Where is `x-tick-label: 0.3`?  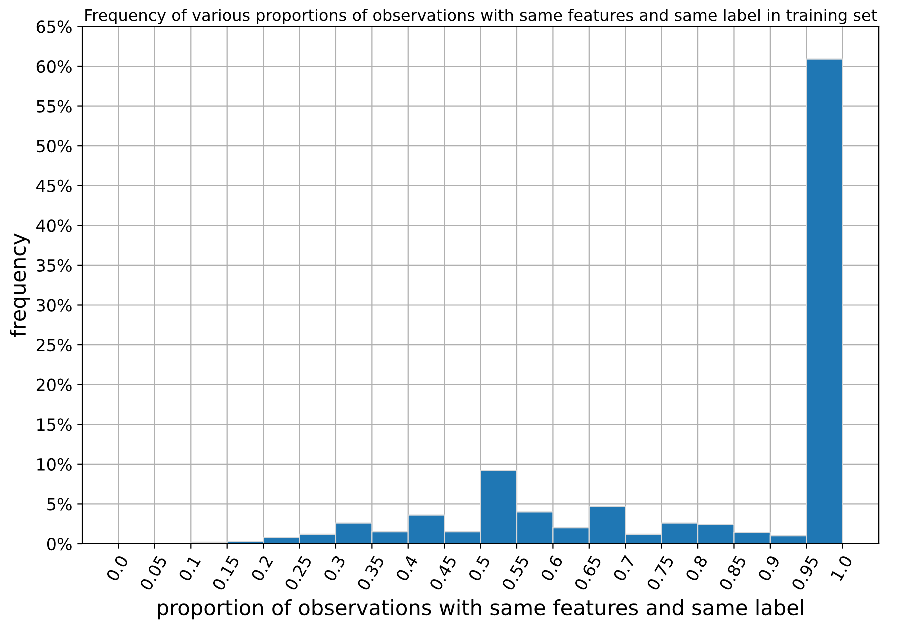 x-tick-label: 0.3 is located at coordinates (334, 568).